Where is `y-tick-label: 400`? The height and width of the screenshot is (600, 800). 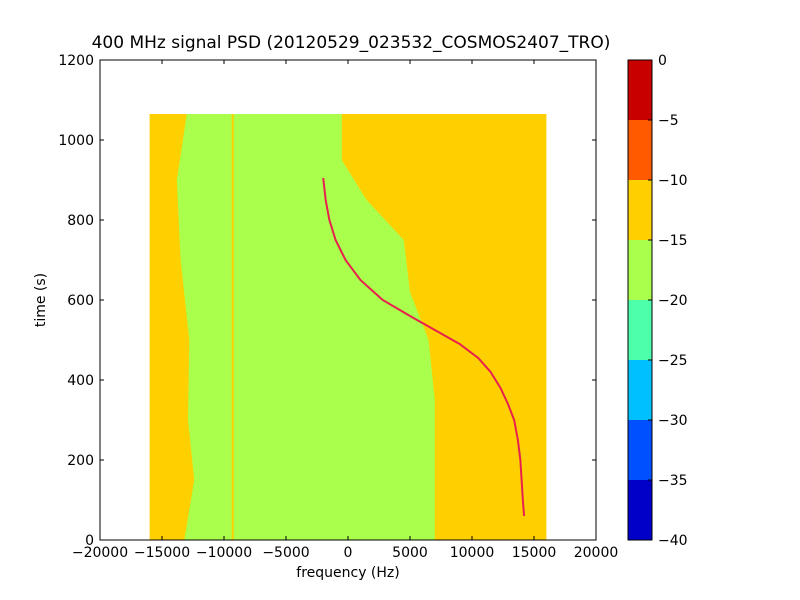
y-tick-label: 400 is located at coordinates (80, 381).